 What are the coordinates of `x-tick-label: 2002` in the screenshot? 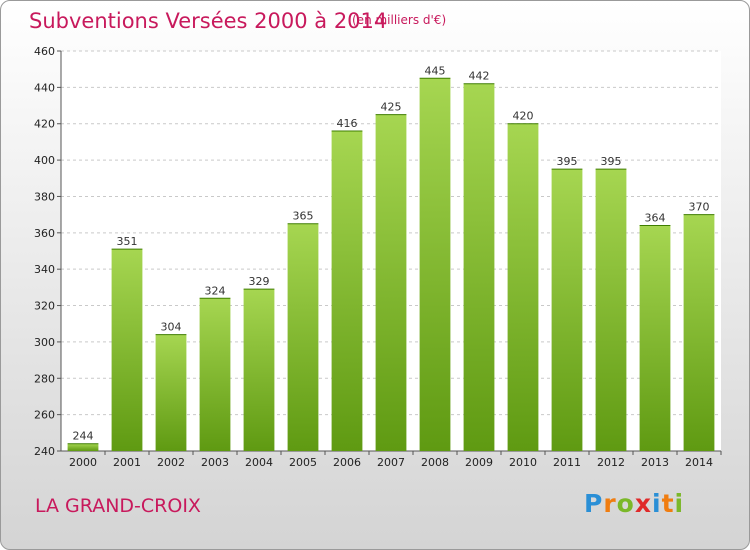 It's located at (171, 462).